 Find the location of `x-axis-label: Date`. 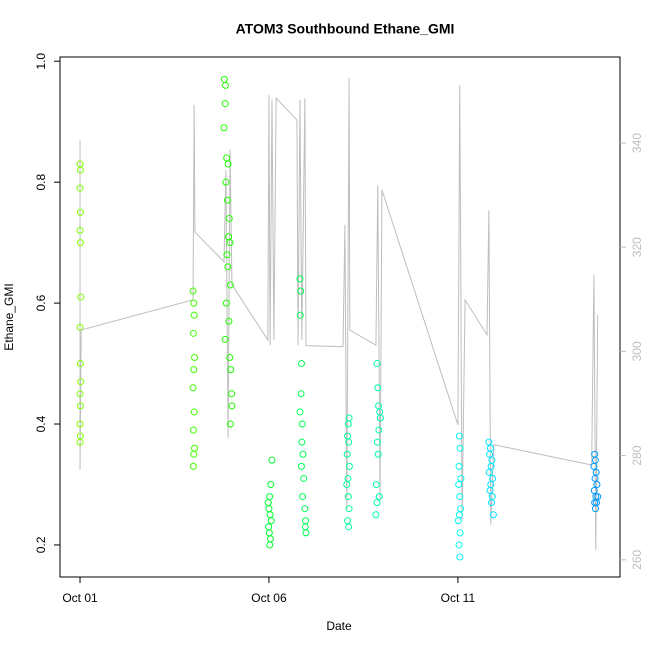

x-axis-label: Date is located at coordinates (339, 626).